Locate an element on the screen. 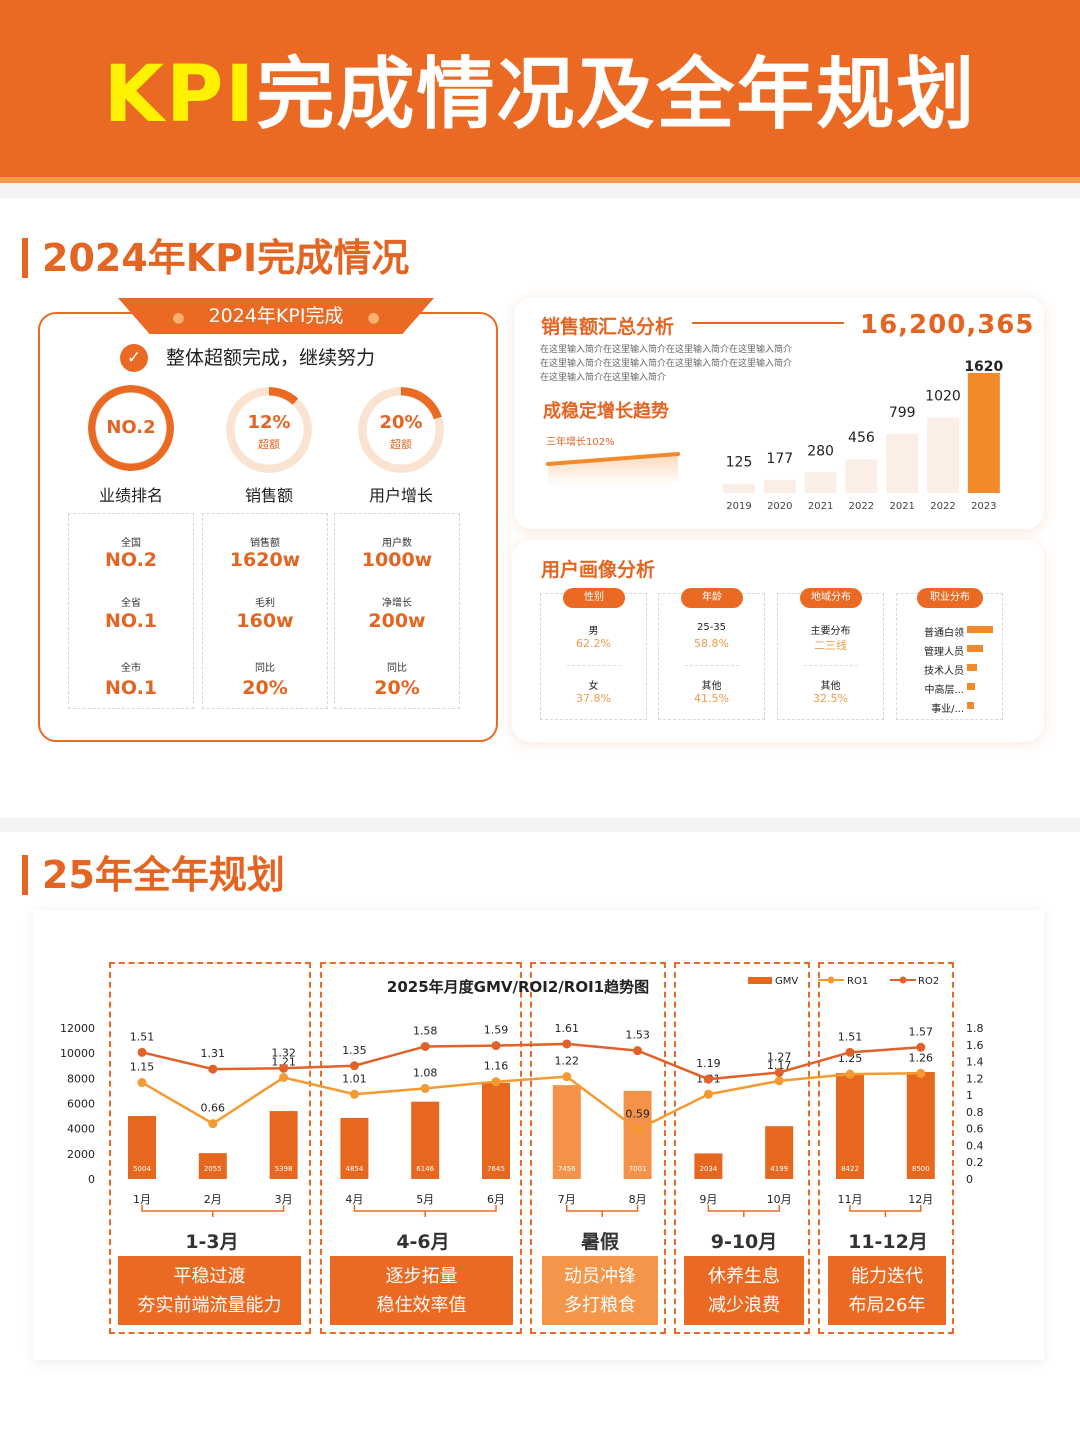 The height and width of the screenshot is (1439, 1080). ro1-label: 1.17 is located at coordinates (779, 1065).